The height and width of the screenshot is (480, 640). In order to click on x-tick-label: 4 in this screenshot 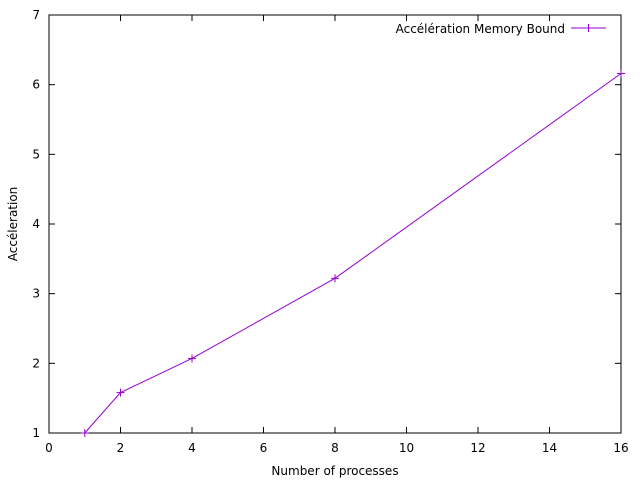, I will do `click(192, 448)`.